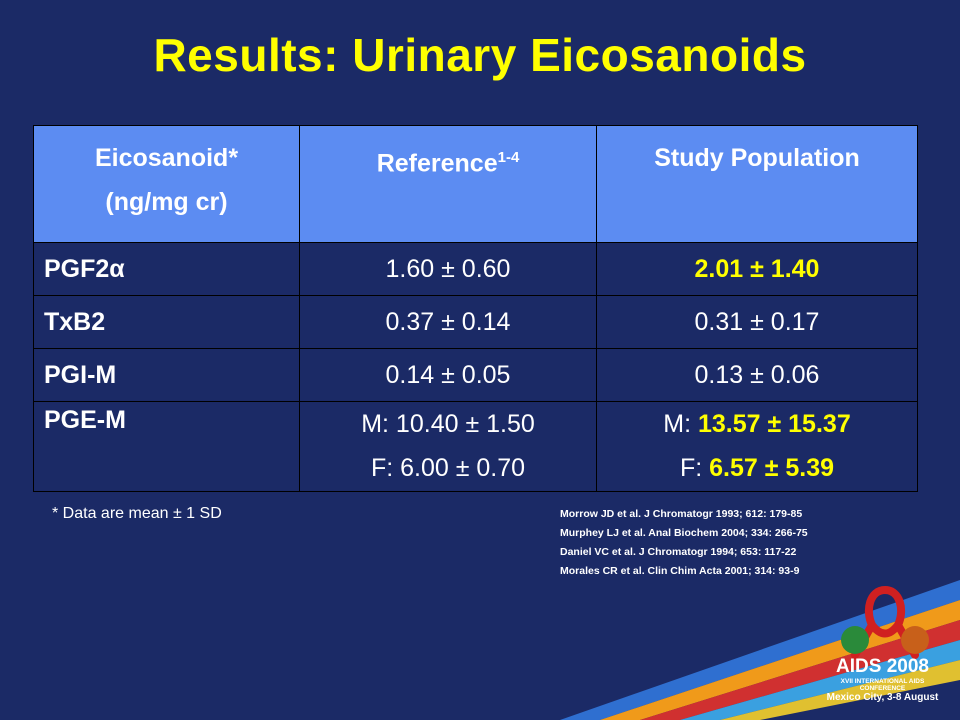  I want to click on study-female: F: 6.57 ± 5.39, so click(757, 468).